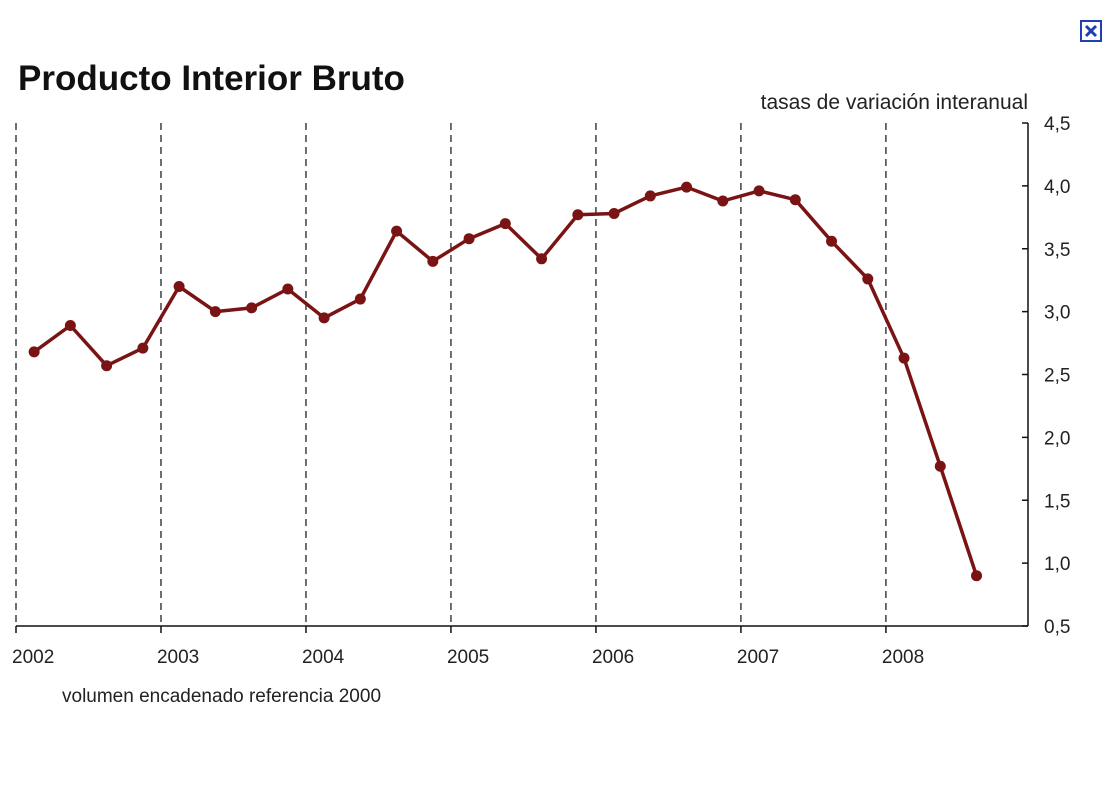  I want to click on close-x-icon, so click(1091, 31).